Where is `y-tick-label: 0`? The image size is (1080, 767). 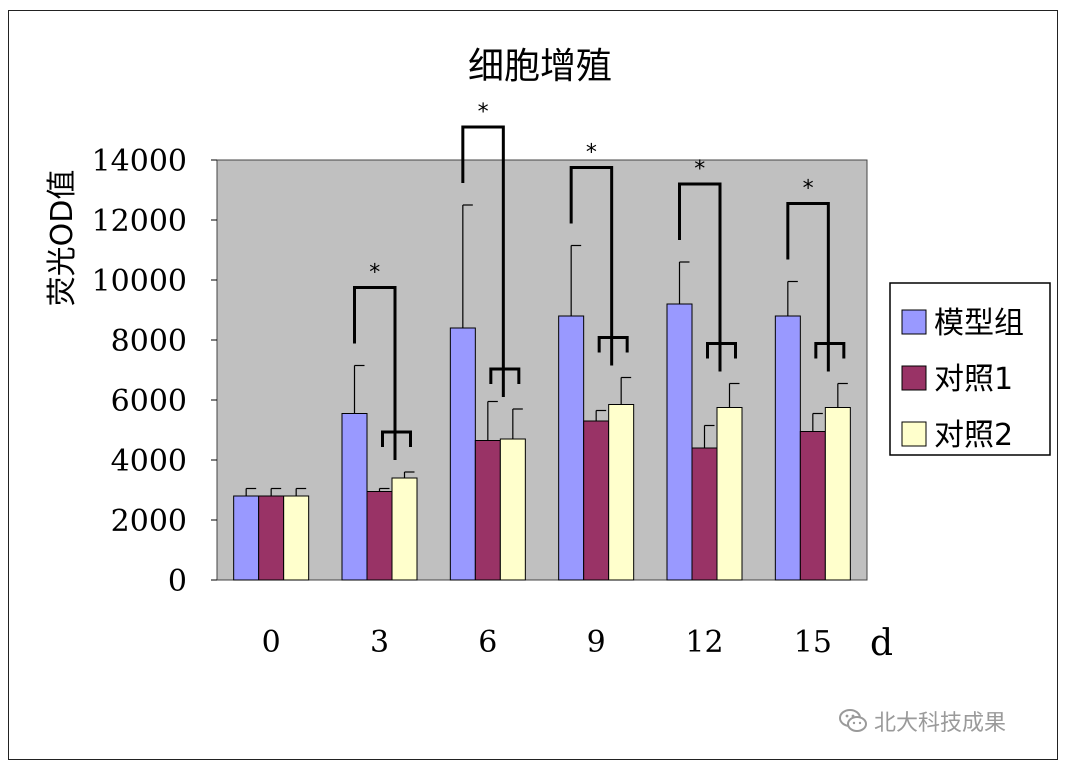 y-tick-label: 0 is located at coordinates (177, 581).